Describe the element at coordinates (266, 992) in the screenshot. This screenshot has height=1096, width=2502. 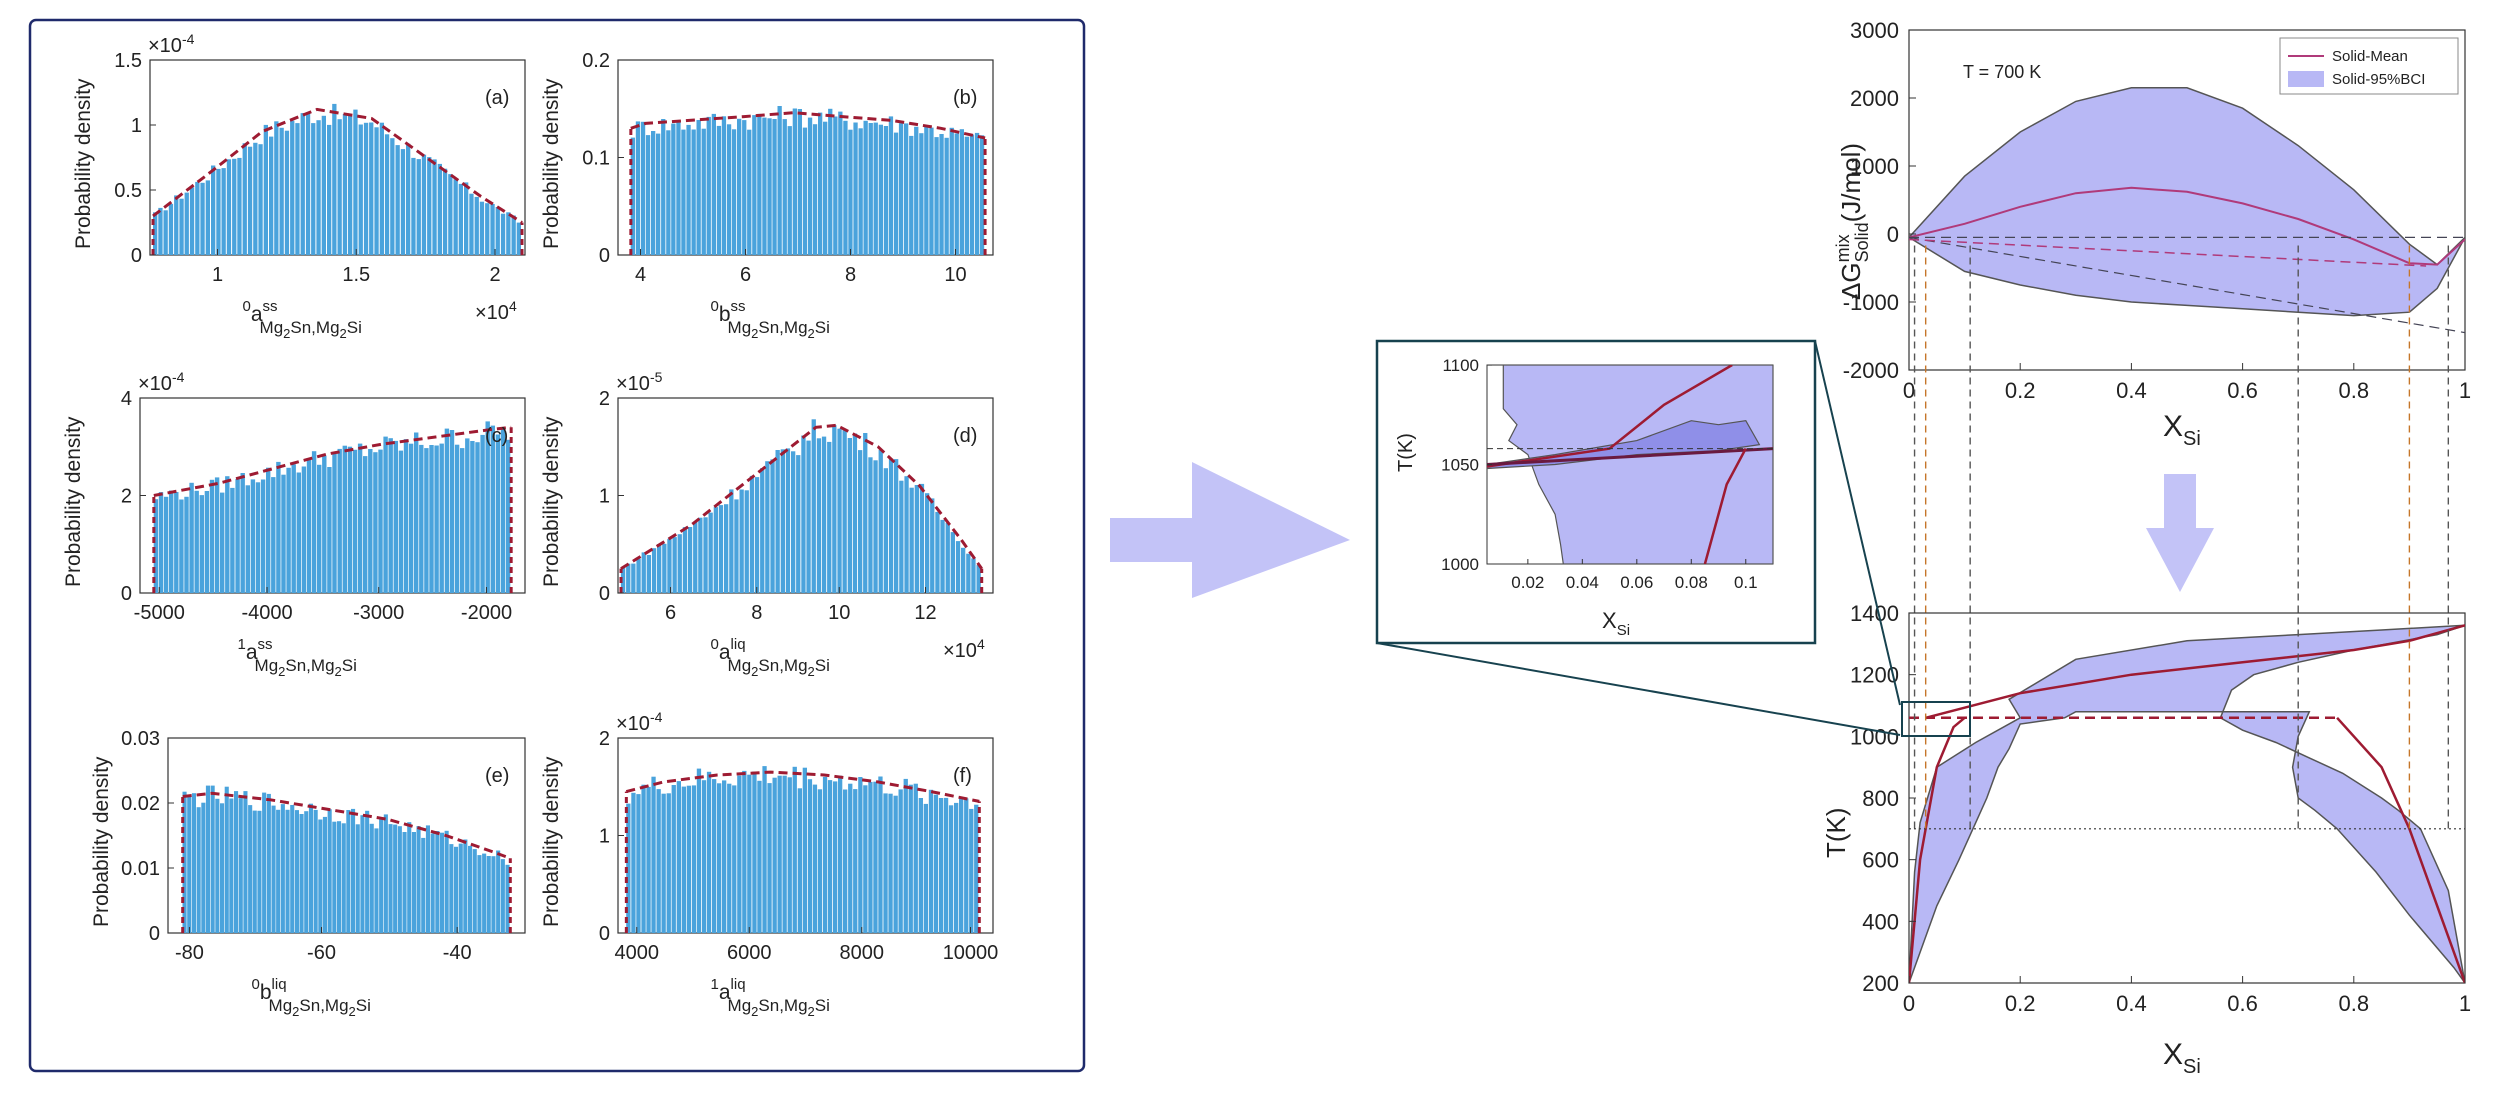
I see `label-main: b` at that location.